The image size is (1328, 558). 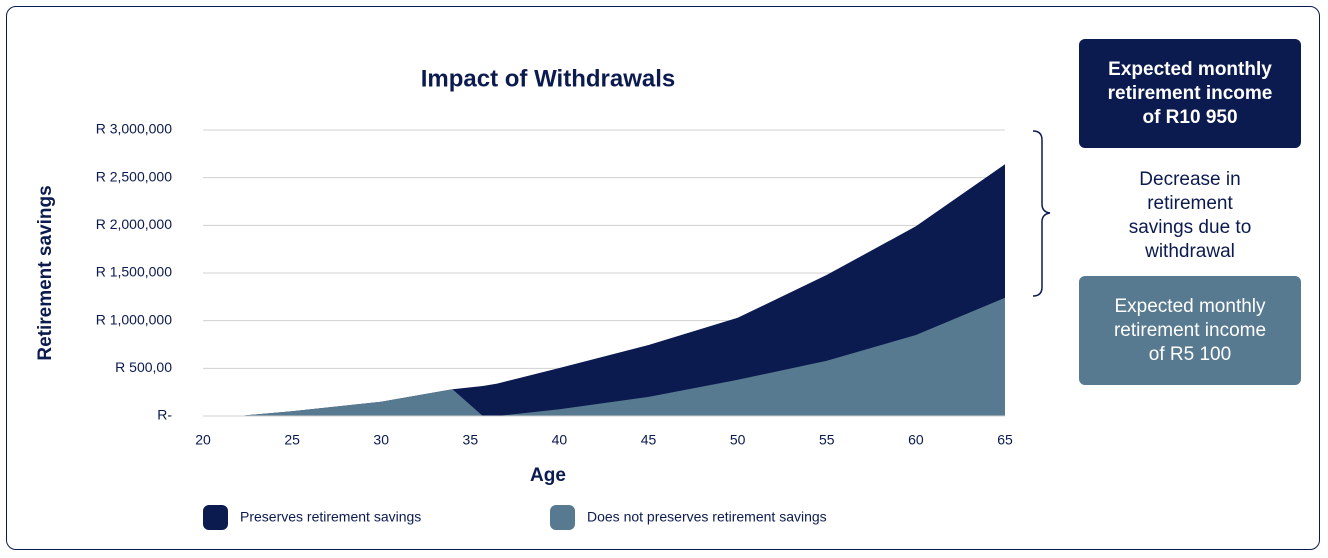 I want to click on y-tick-label: R 500,00, so click(x=143, y=367).